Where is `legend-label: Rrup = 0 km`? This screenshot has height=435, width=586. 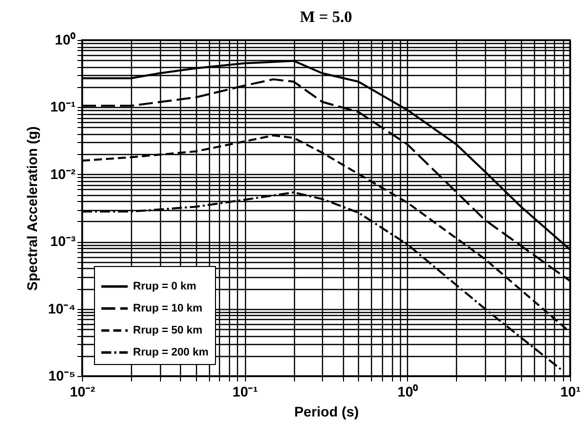 legend-label: Rrup = 0 km is located at coordinates (164, 286).